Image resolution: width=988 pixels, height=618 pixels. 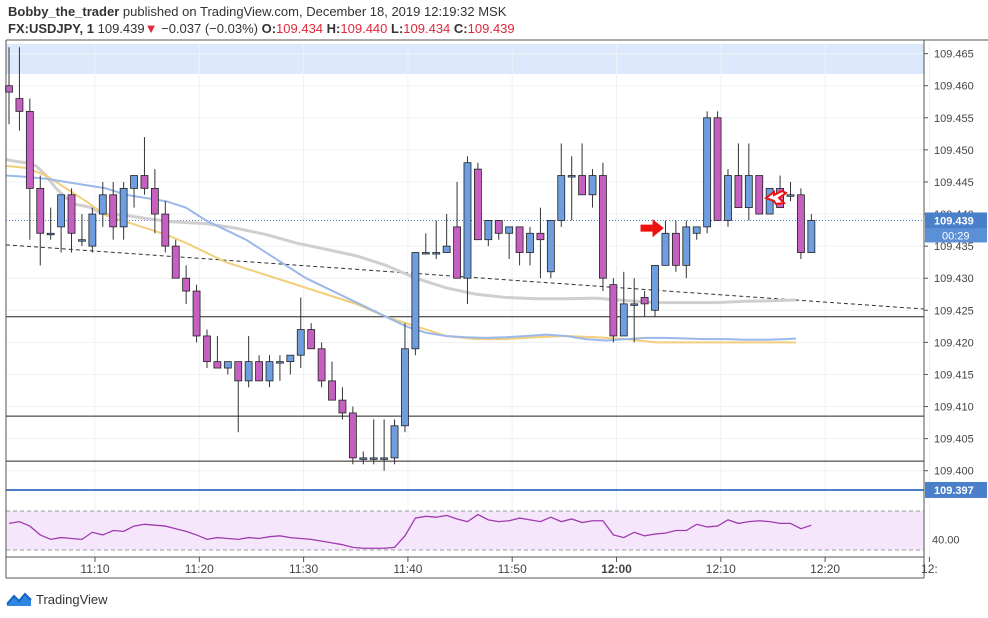 I want to click on y-tick-label: 109.410, so click(x=954, y=408).